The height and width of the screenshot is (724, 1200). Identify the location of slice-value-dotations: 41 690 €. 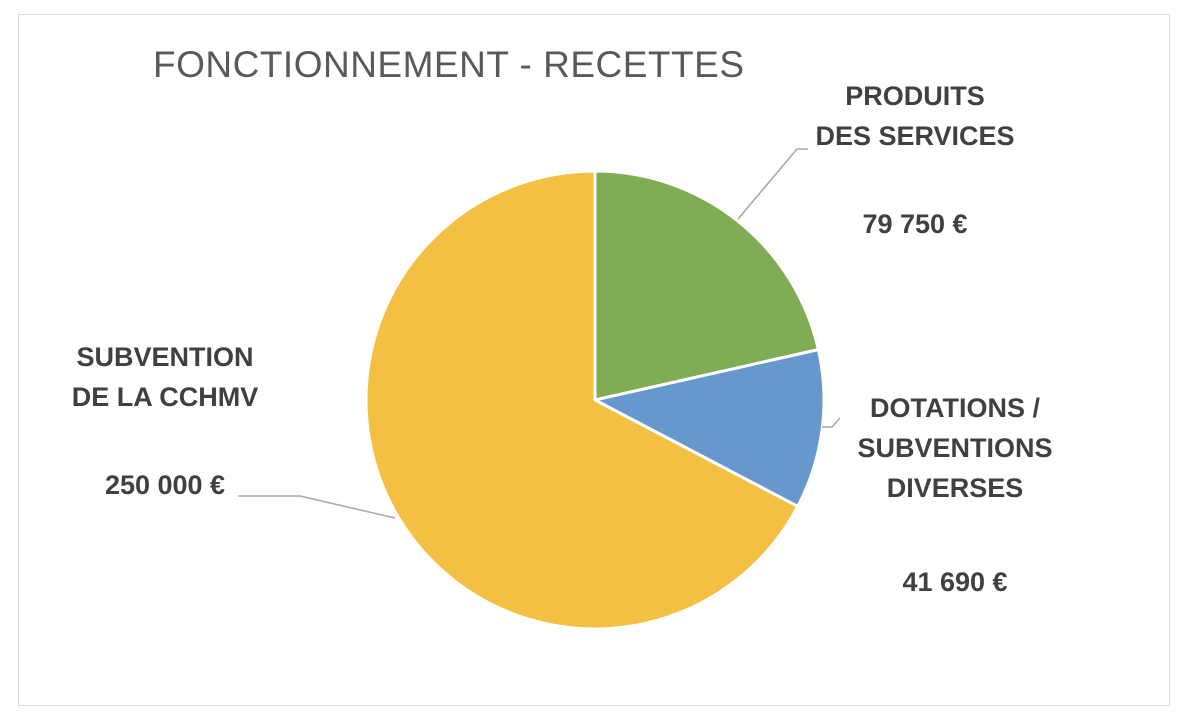
(955, 582).